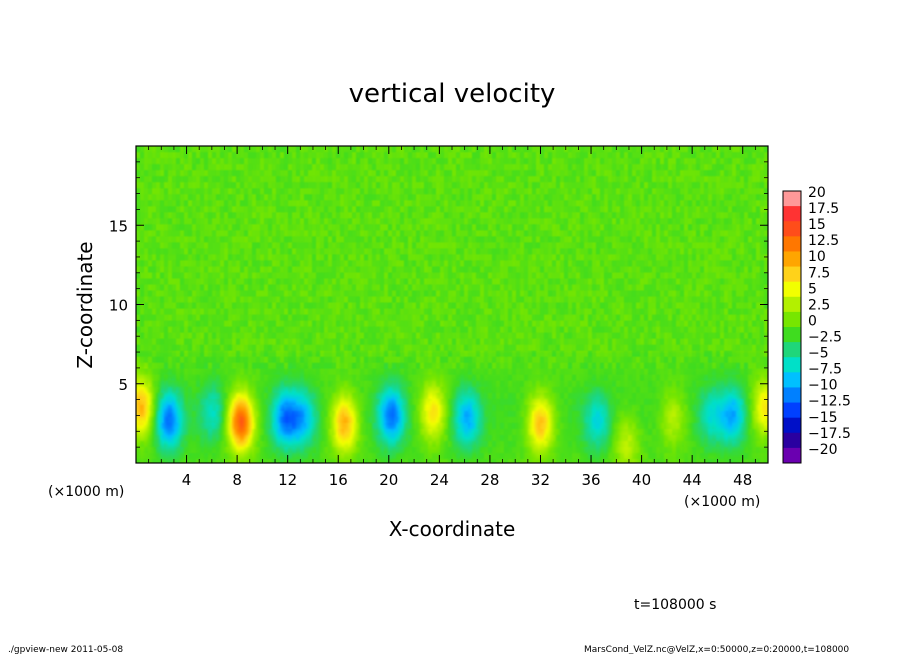 The image size is (904, 654). Describe the element at coordinates (722, 502) in the screenshot. I see `x-unit-right: (×1000 m)` at that location.